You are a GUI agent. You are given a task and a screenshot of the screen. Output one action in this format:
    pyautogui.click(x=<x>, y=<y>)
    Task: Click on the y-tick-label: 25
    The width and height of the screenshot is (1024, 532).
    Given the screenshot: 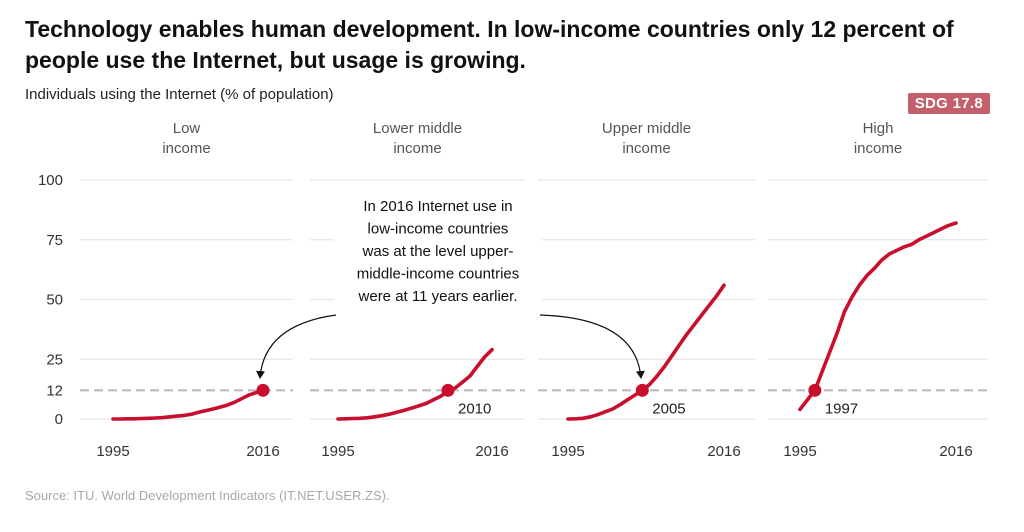 What is the action you would take?
    pyautogui.click(x=54, y=359)
    